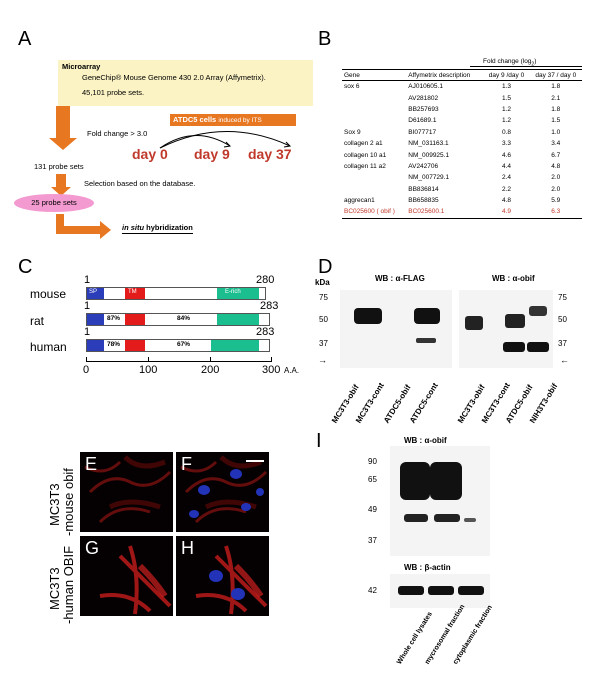 Image resolution: width=600 pixels, height=680 pixels. Describe the element at coordinates (225, 140) in the screenshot. I see `day-curve-arrows` at that location.